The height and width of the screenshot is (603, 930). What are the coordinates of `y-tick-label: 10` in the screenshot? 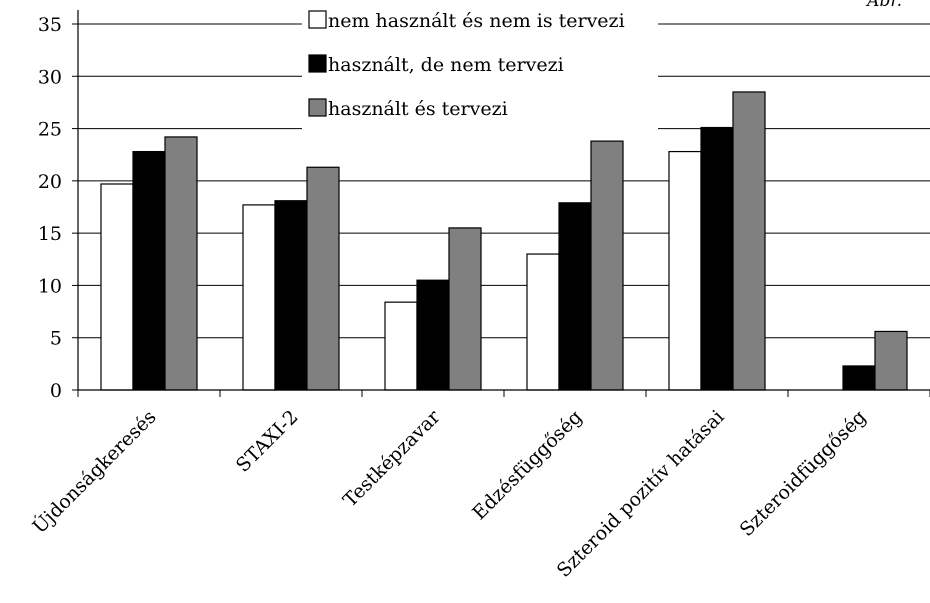 It's located at (50, 286).